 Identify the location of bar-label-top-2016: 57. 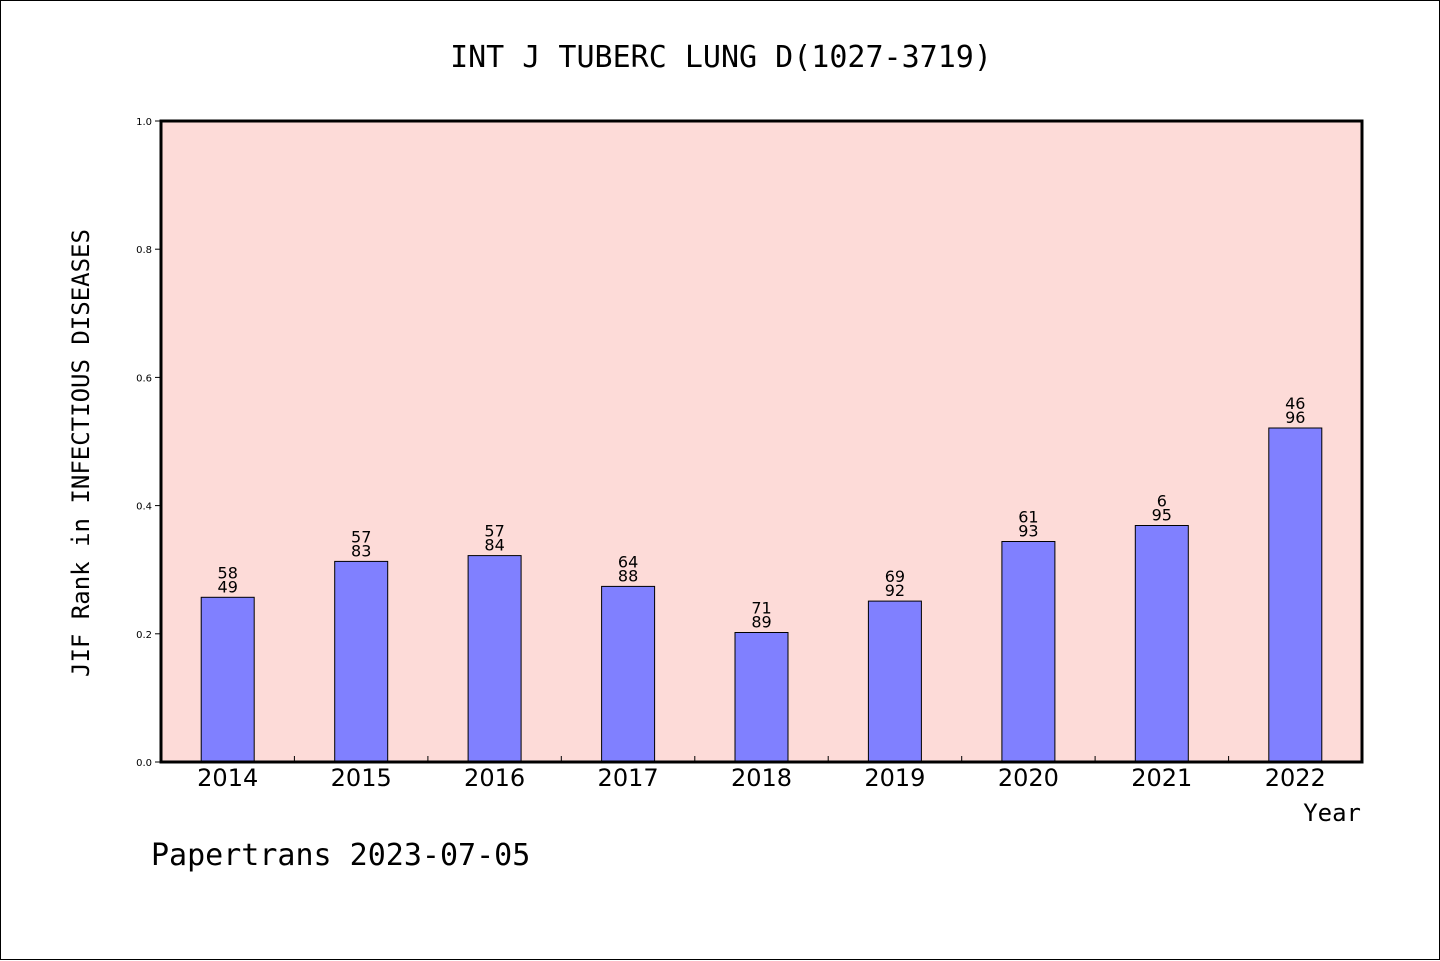
(494, 531).